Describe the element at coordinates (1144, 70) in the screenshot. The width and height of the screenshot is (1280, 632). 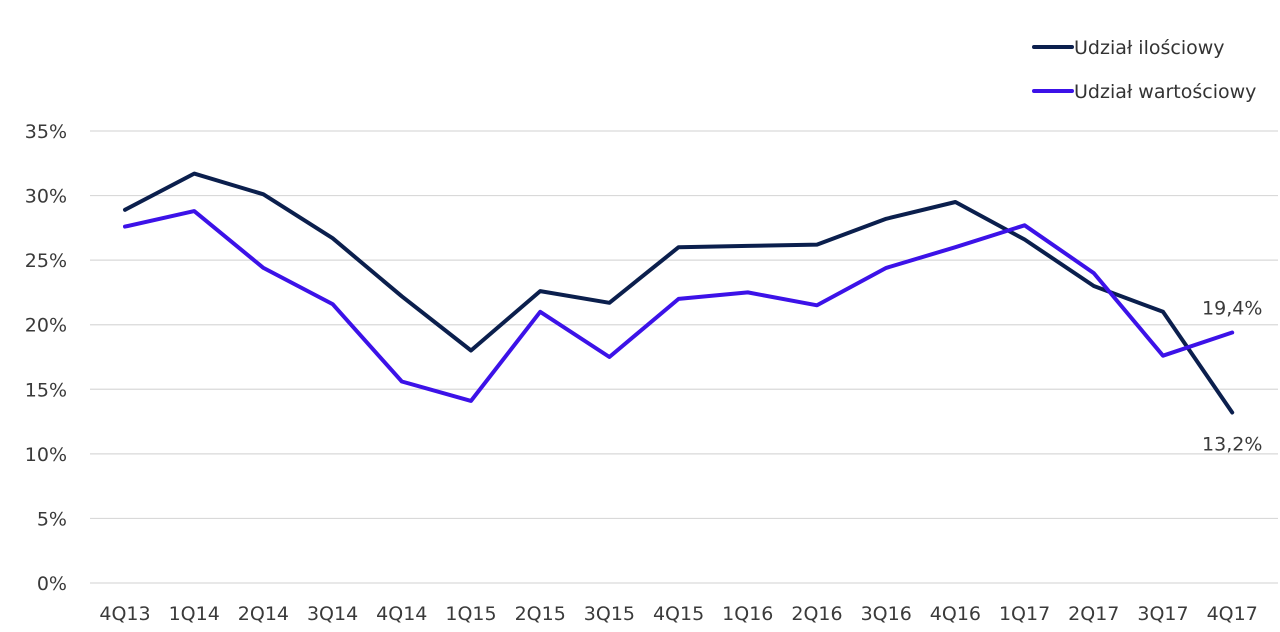
I see `legend: Udział ilościowy Udział wartościowy` at that location.